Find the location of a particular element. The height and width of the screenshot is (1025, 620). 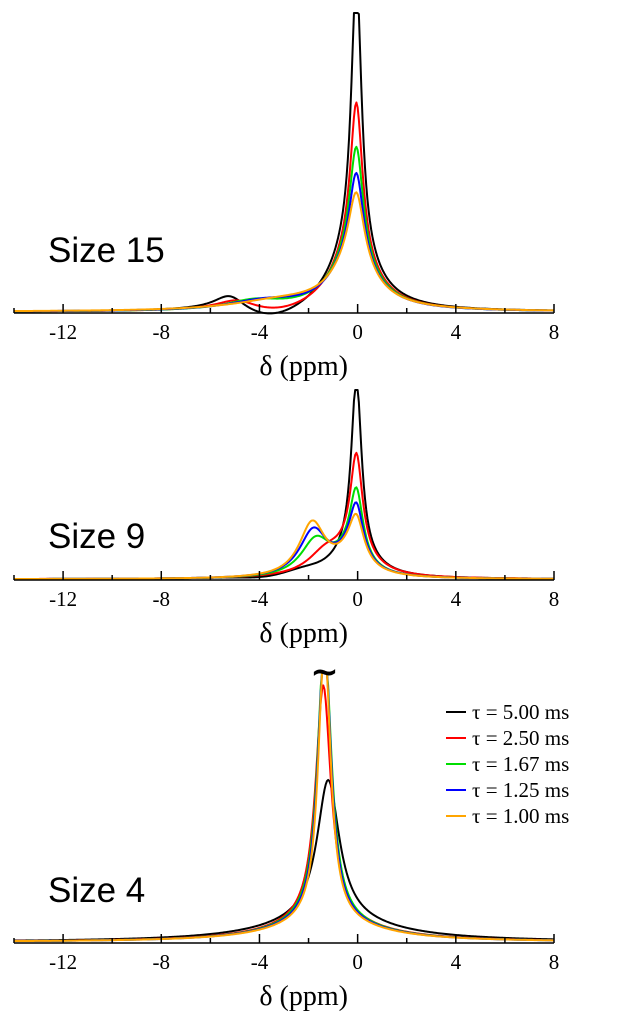

axis-break-mark: ~ is located at coordinates (324, 672).